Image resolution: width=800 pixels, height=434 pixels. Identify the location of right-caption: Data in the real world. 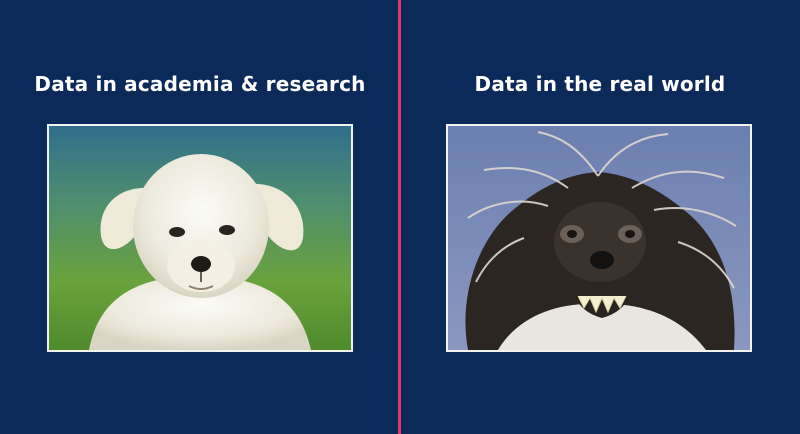
(600, 84).